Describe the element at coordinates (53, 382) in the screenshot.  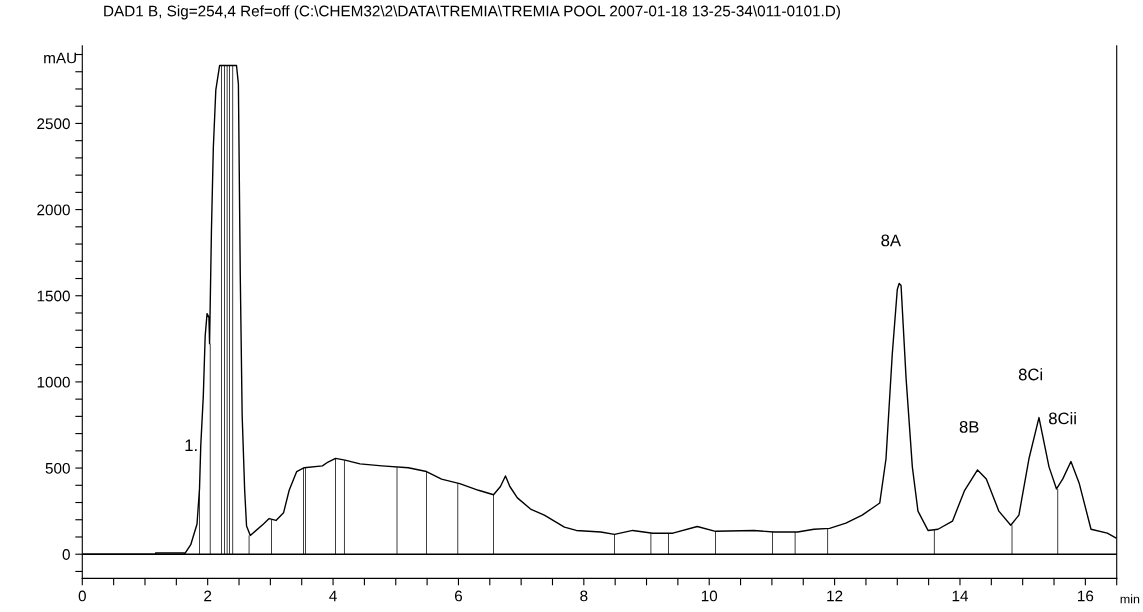
I see `y-tick-label: 1000` at that location.